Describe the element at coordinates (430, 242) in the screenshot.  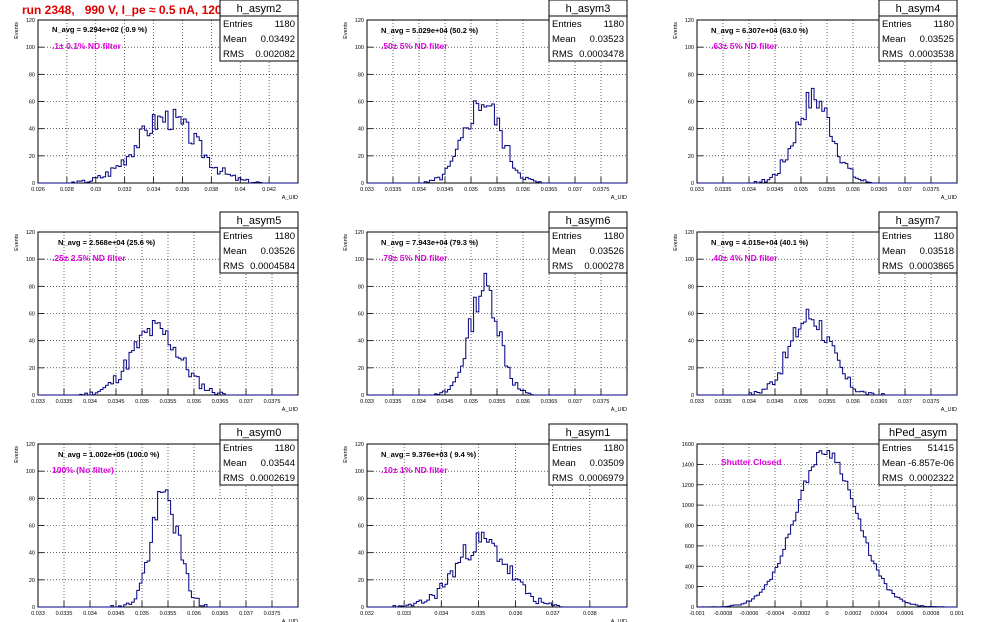
I see `navg-label: N_avg = 7.943e+04 (79.3 %)` at that location.